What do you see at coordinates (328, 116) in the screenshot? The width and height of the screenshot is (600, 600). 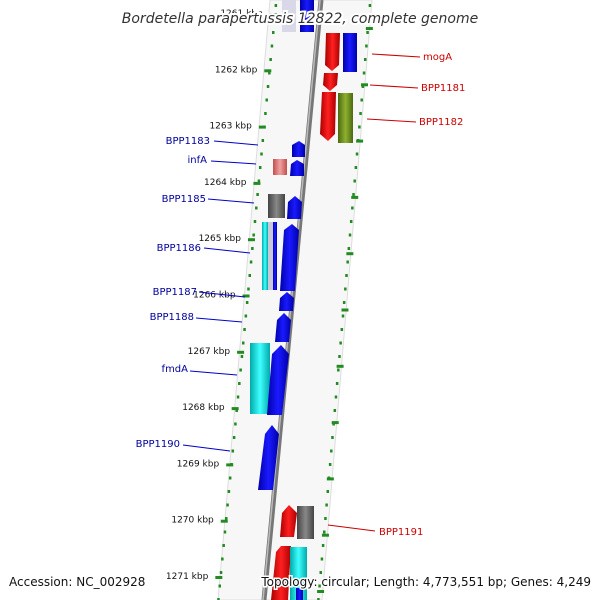 I see `gene-BPP1181b` at bounding box center [328, 116].